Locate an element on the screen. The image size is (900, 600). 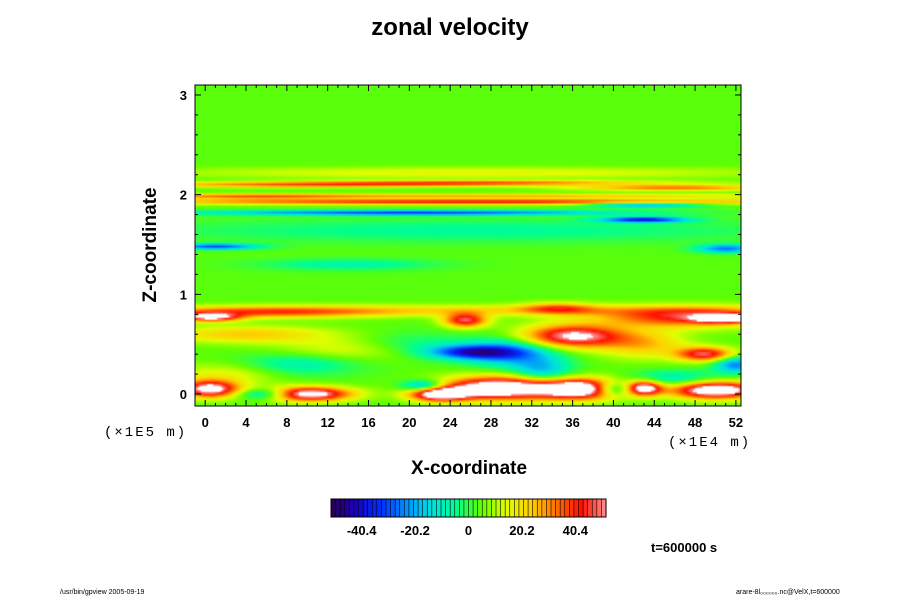
x-tick-label: 48 is located at coordinates (695, 422).